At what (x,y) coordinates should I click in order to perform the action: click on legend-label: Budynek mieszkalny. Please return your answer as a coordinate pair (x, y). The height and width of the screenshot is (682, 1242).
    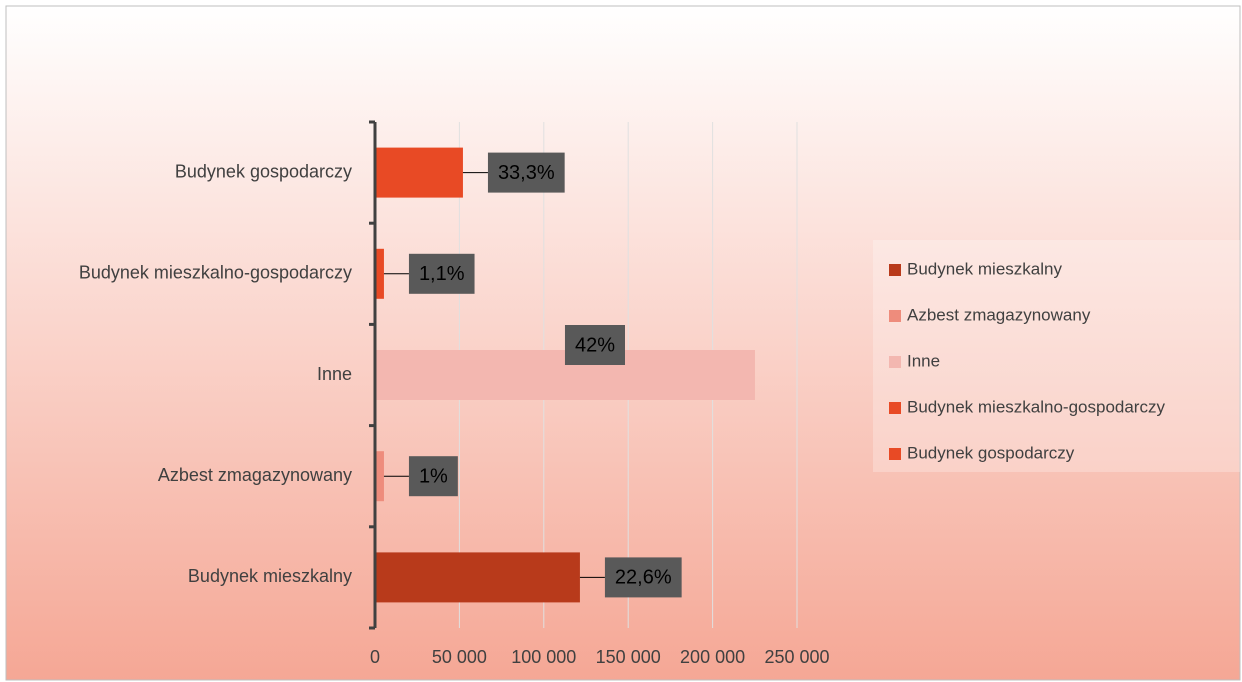
    Looking at the image, I should click on (984, 268).